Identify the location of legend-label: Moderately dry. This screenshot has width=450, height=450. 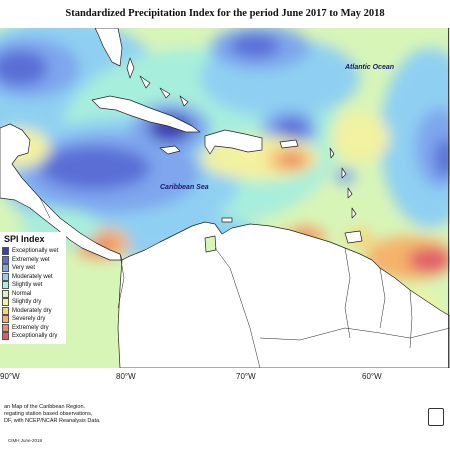
(32, 310).